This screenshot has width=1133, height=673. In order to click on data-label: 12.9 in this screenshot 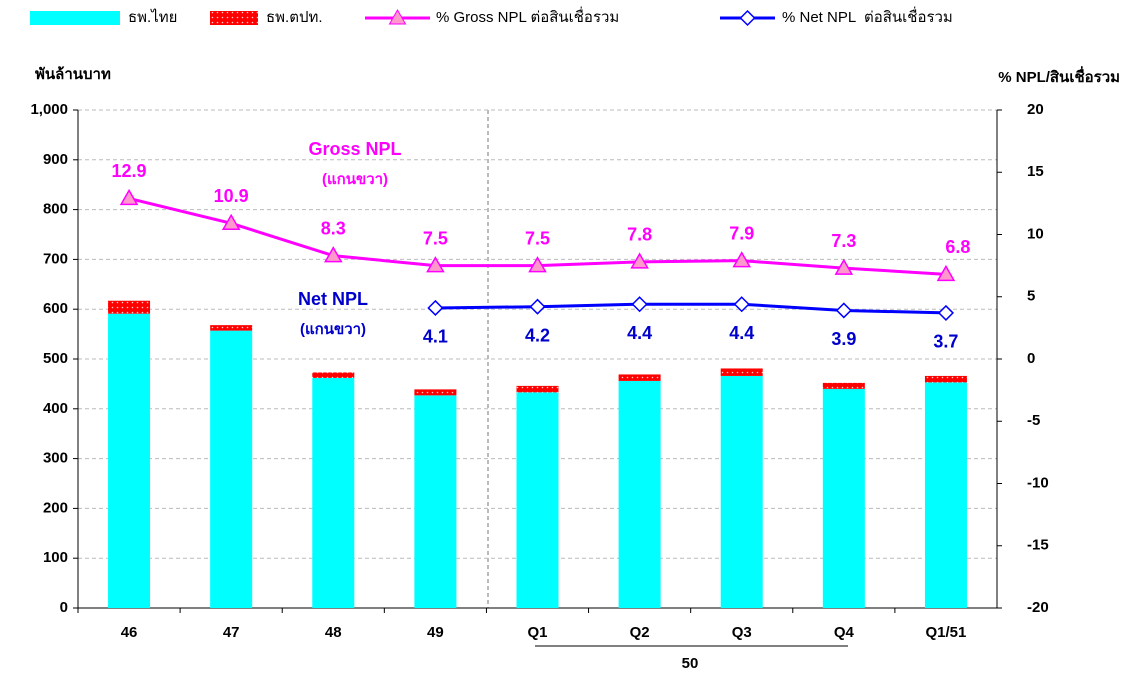, I will do `click(129, 171)`.